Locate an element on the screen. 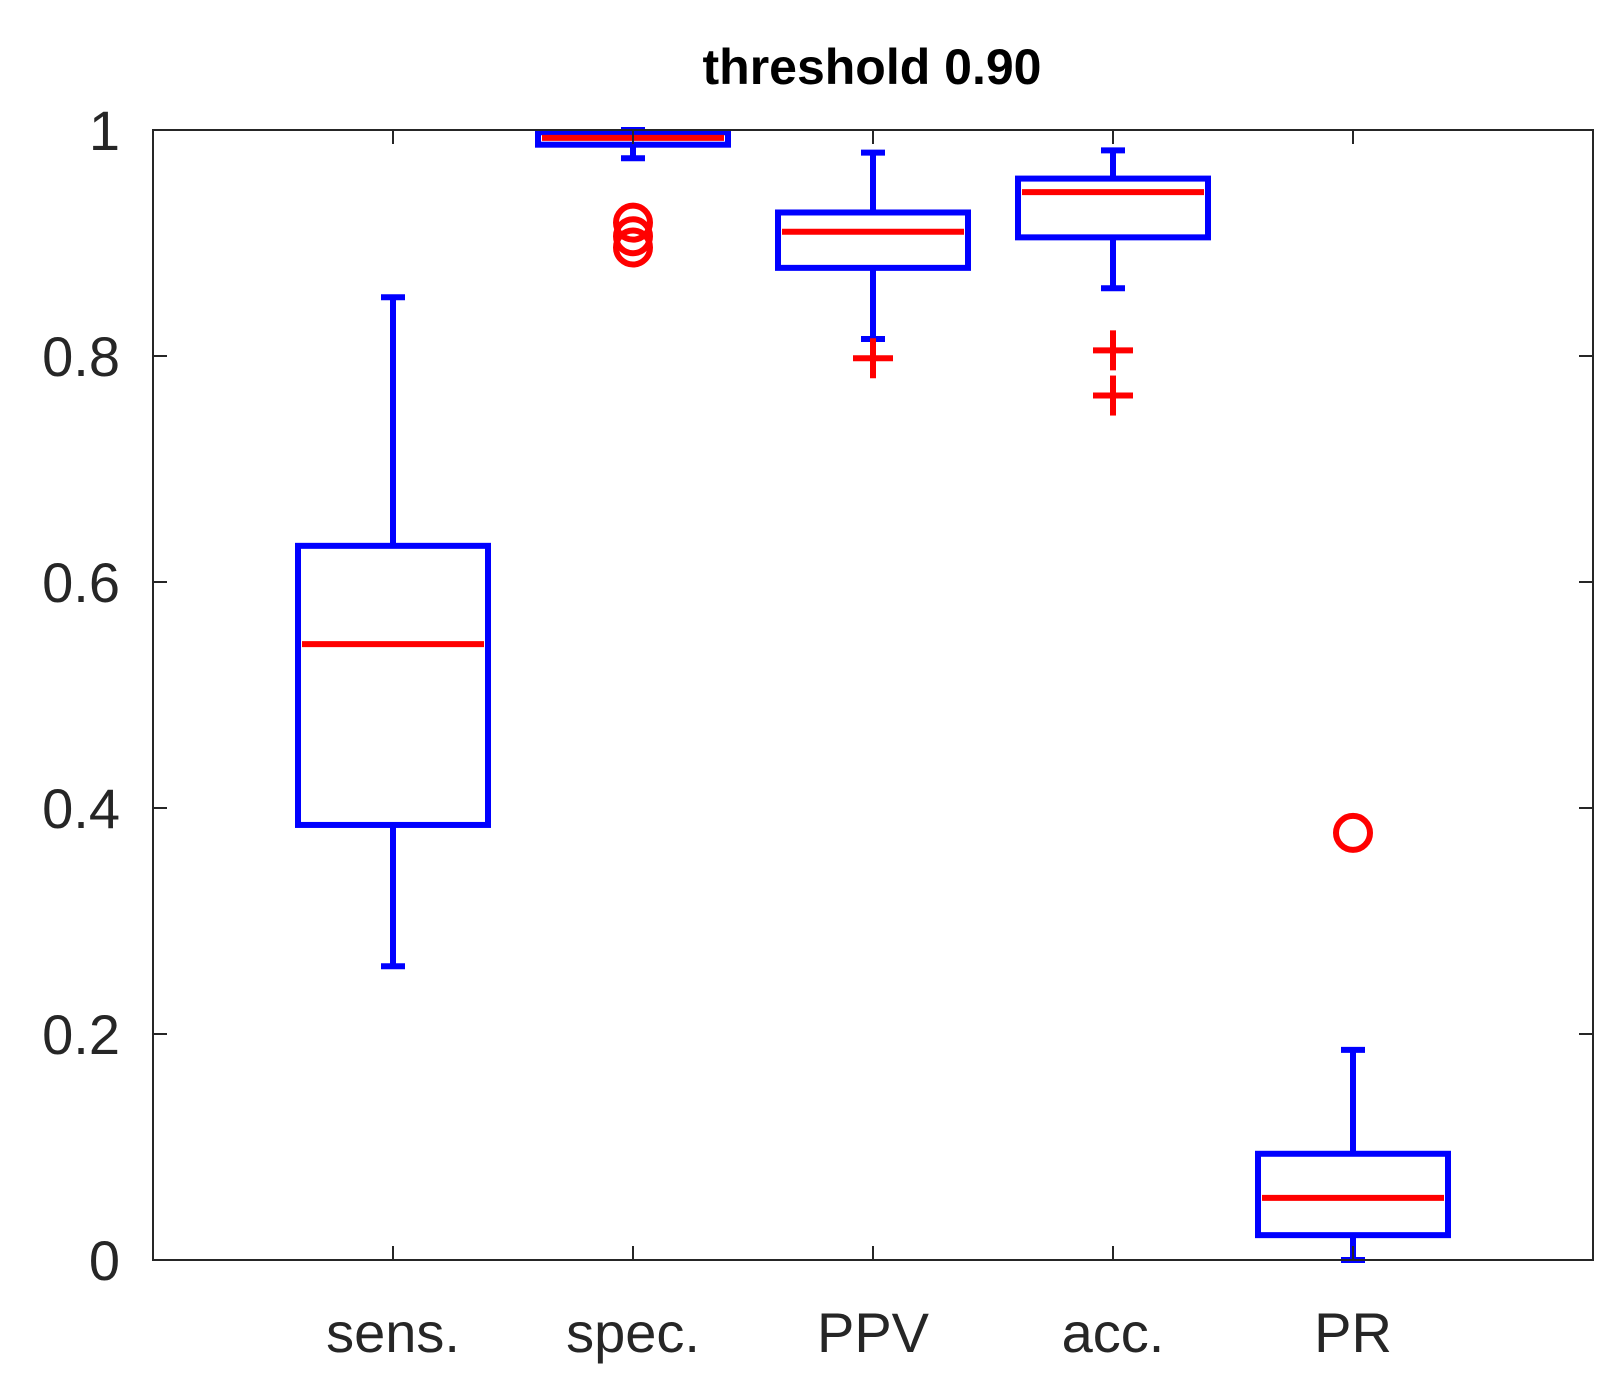  x-tick-label: sens. is located at coordinates (393, 1332).